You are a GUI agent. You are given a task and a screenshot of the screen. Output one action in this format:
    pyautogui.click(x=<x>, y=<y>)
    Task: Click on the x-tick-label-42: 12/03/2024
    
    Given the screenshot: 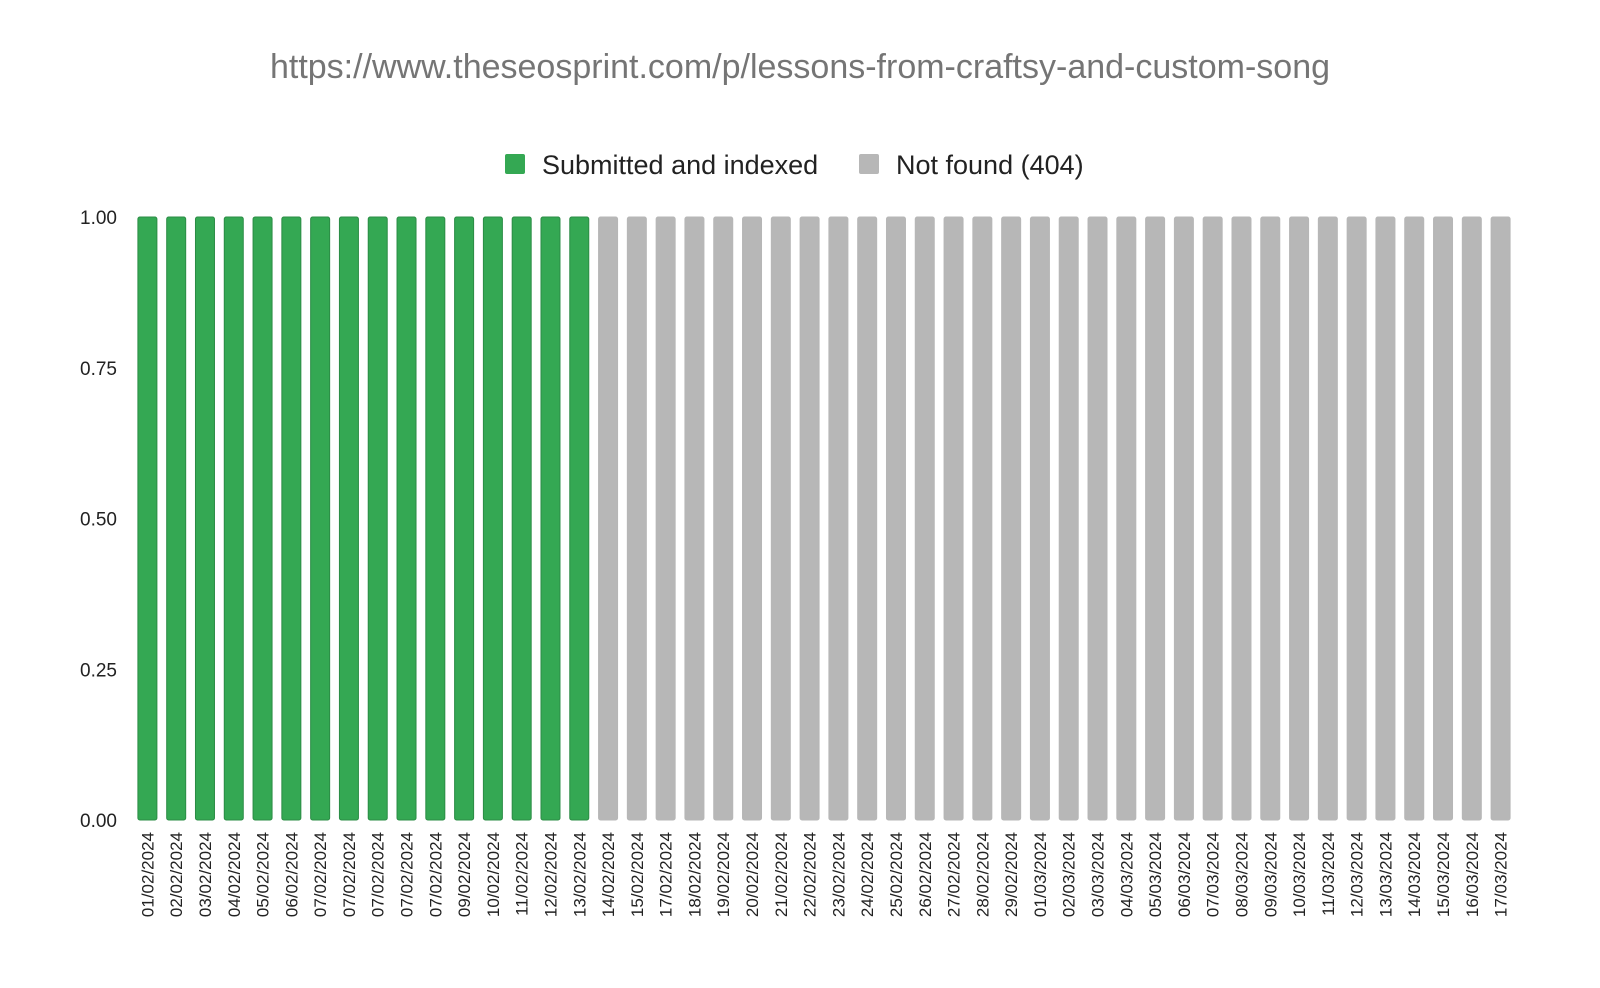 What is the action you would take?
    pyautogui.click(x=1357, y=874)
    